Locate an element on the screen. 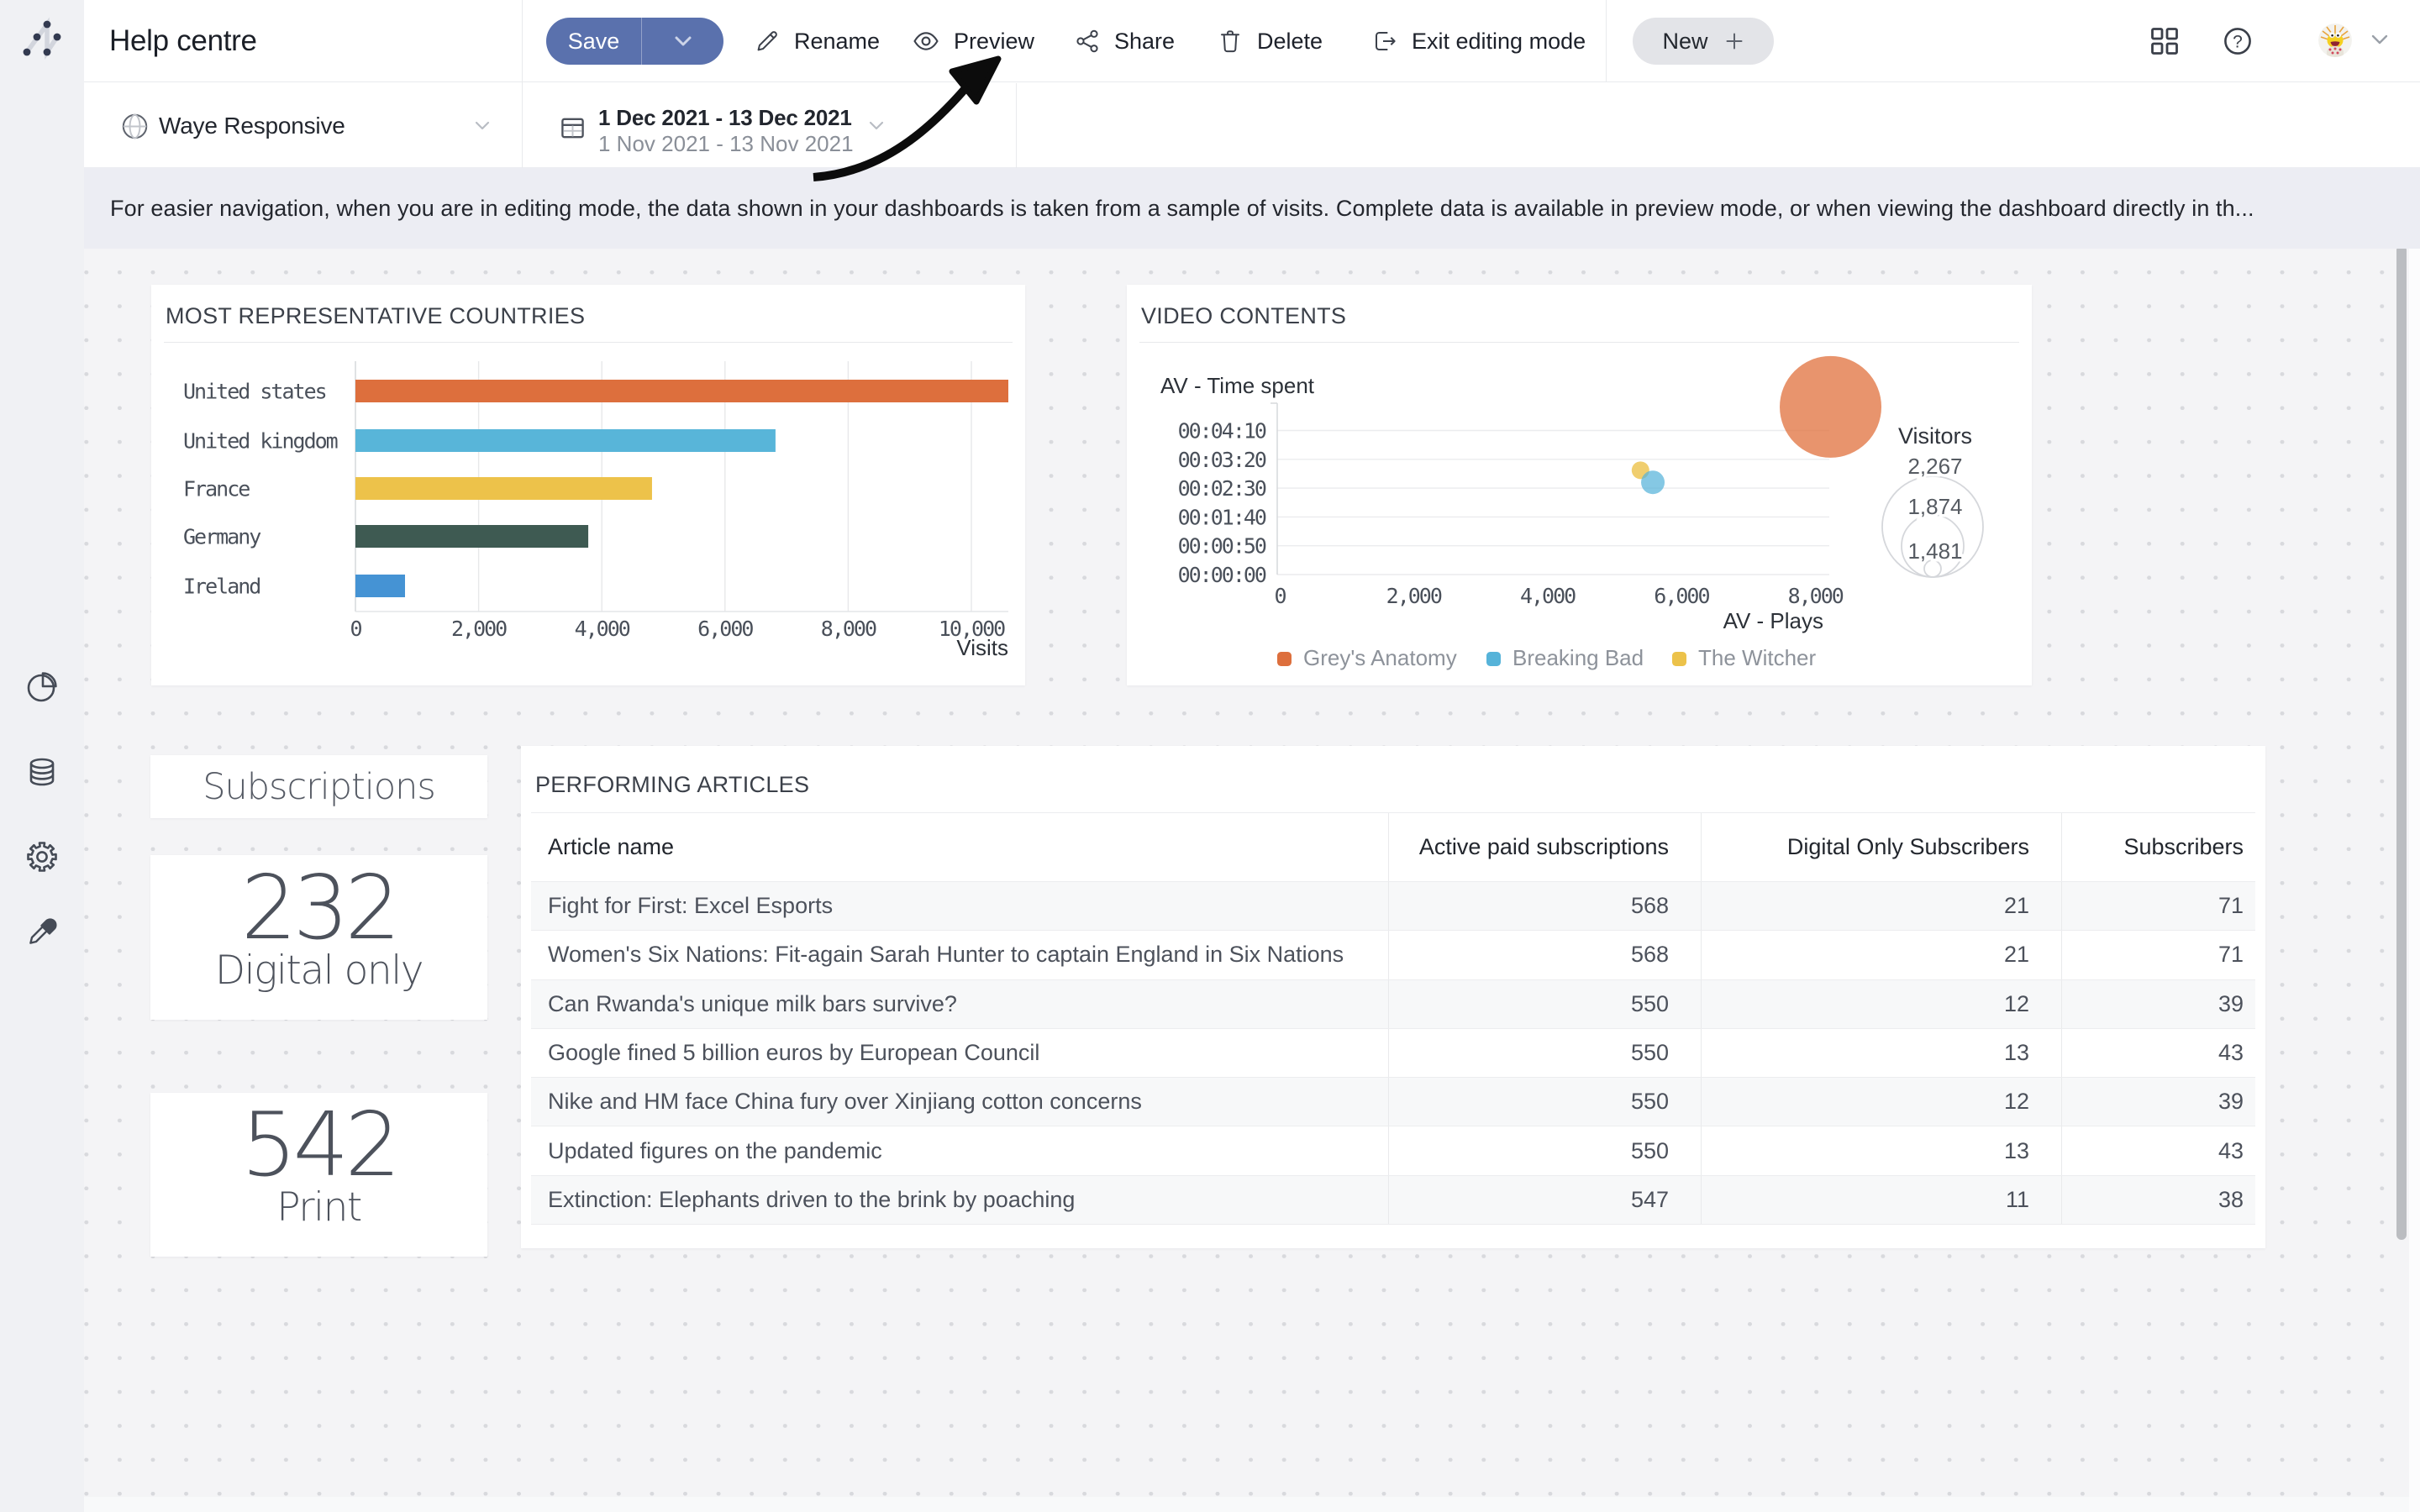  help-button: ? is located at coordinates (2237, 41).